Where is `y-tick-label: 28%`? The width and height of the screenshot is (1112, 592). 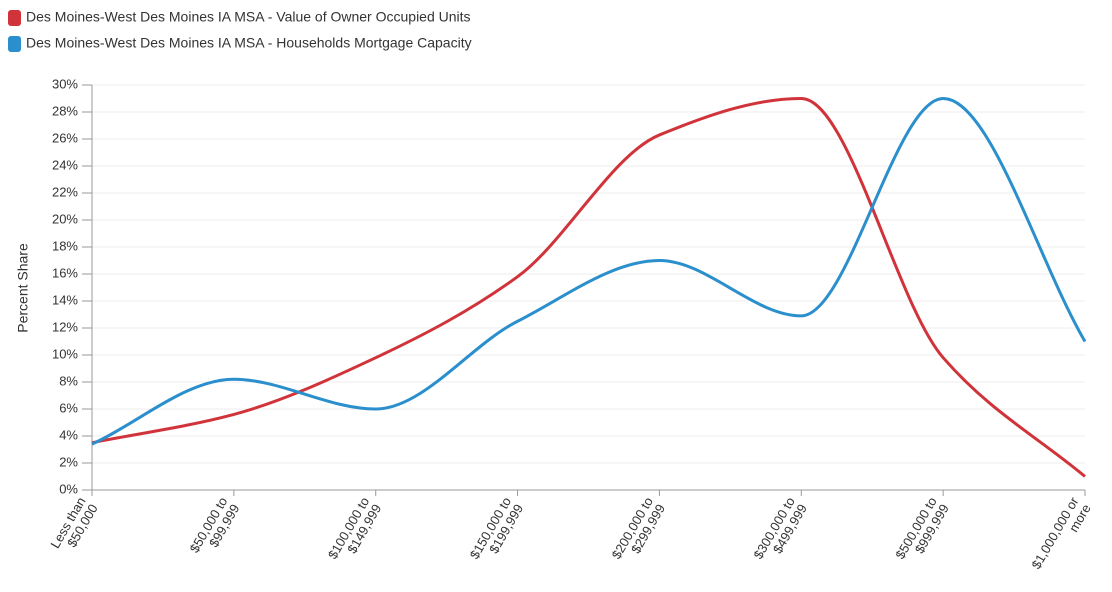
y-tick-label: 28% is located at coordinates (65, 110).